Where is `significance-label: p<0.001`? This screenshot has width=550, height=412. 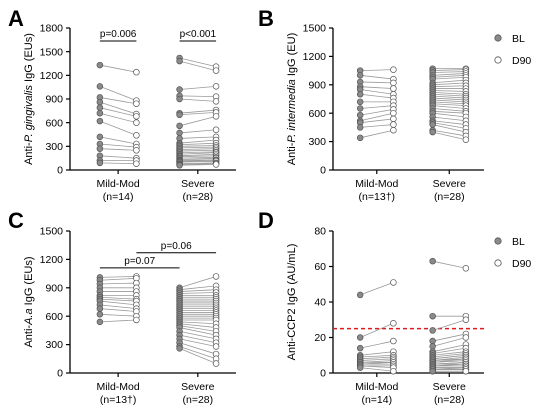 significance-label: p<0.001 is located at coordinates (198, 34).